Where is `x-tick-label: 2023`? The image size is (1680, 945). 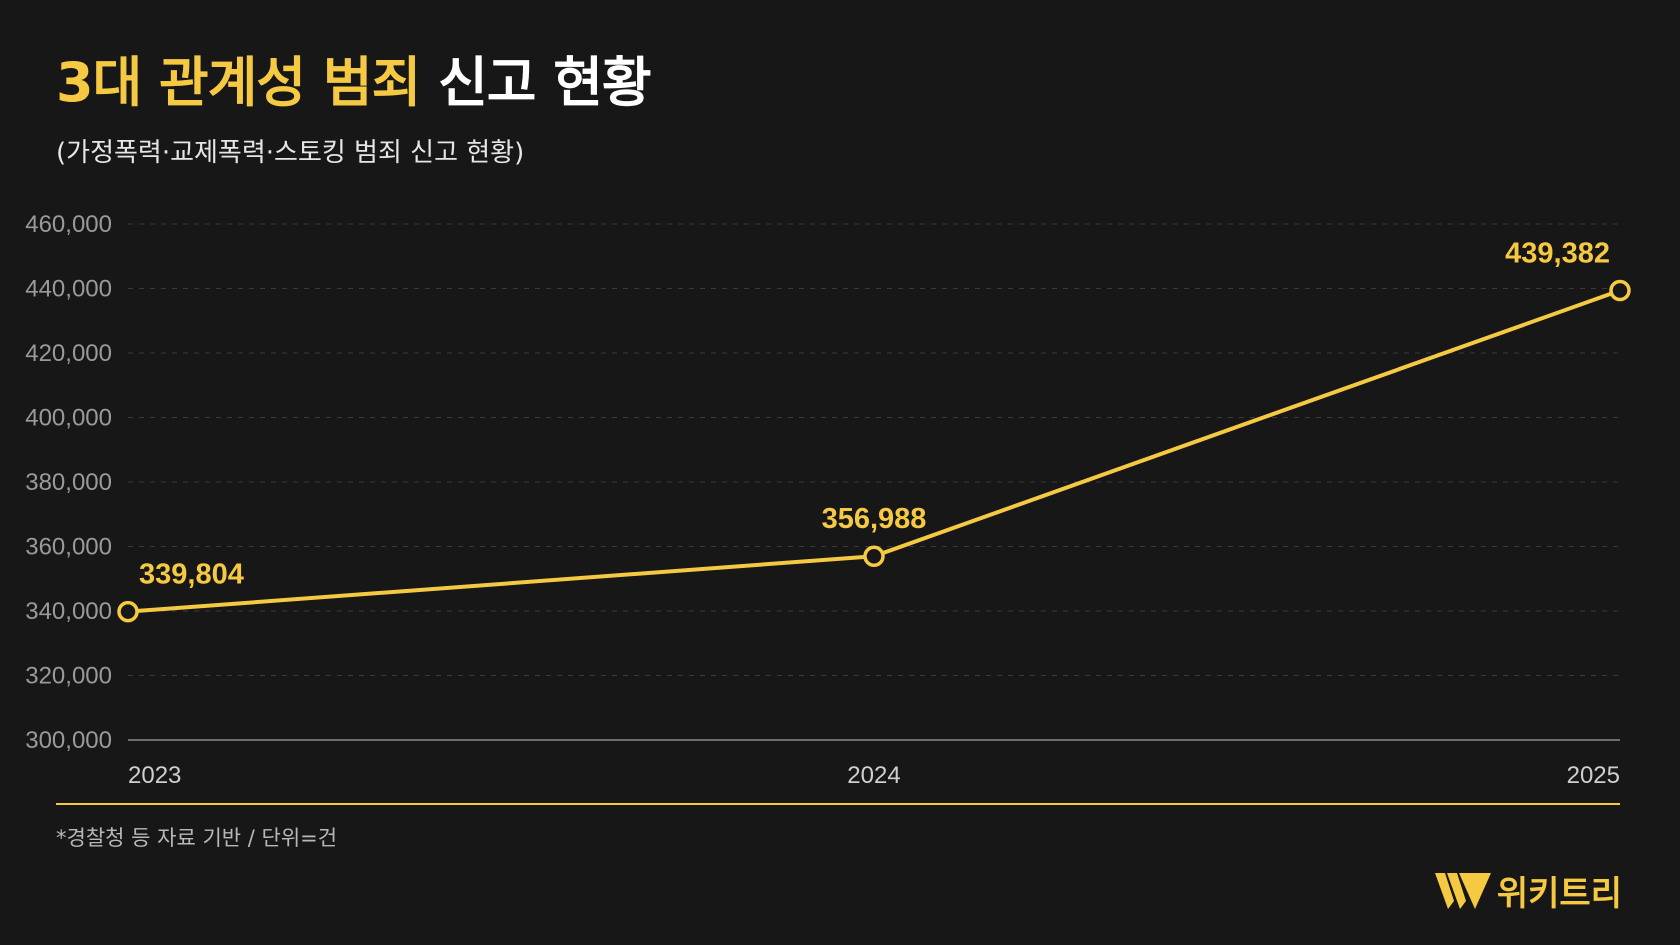
x-tick-label: 2023 is located at coordinates (154, 775).